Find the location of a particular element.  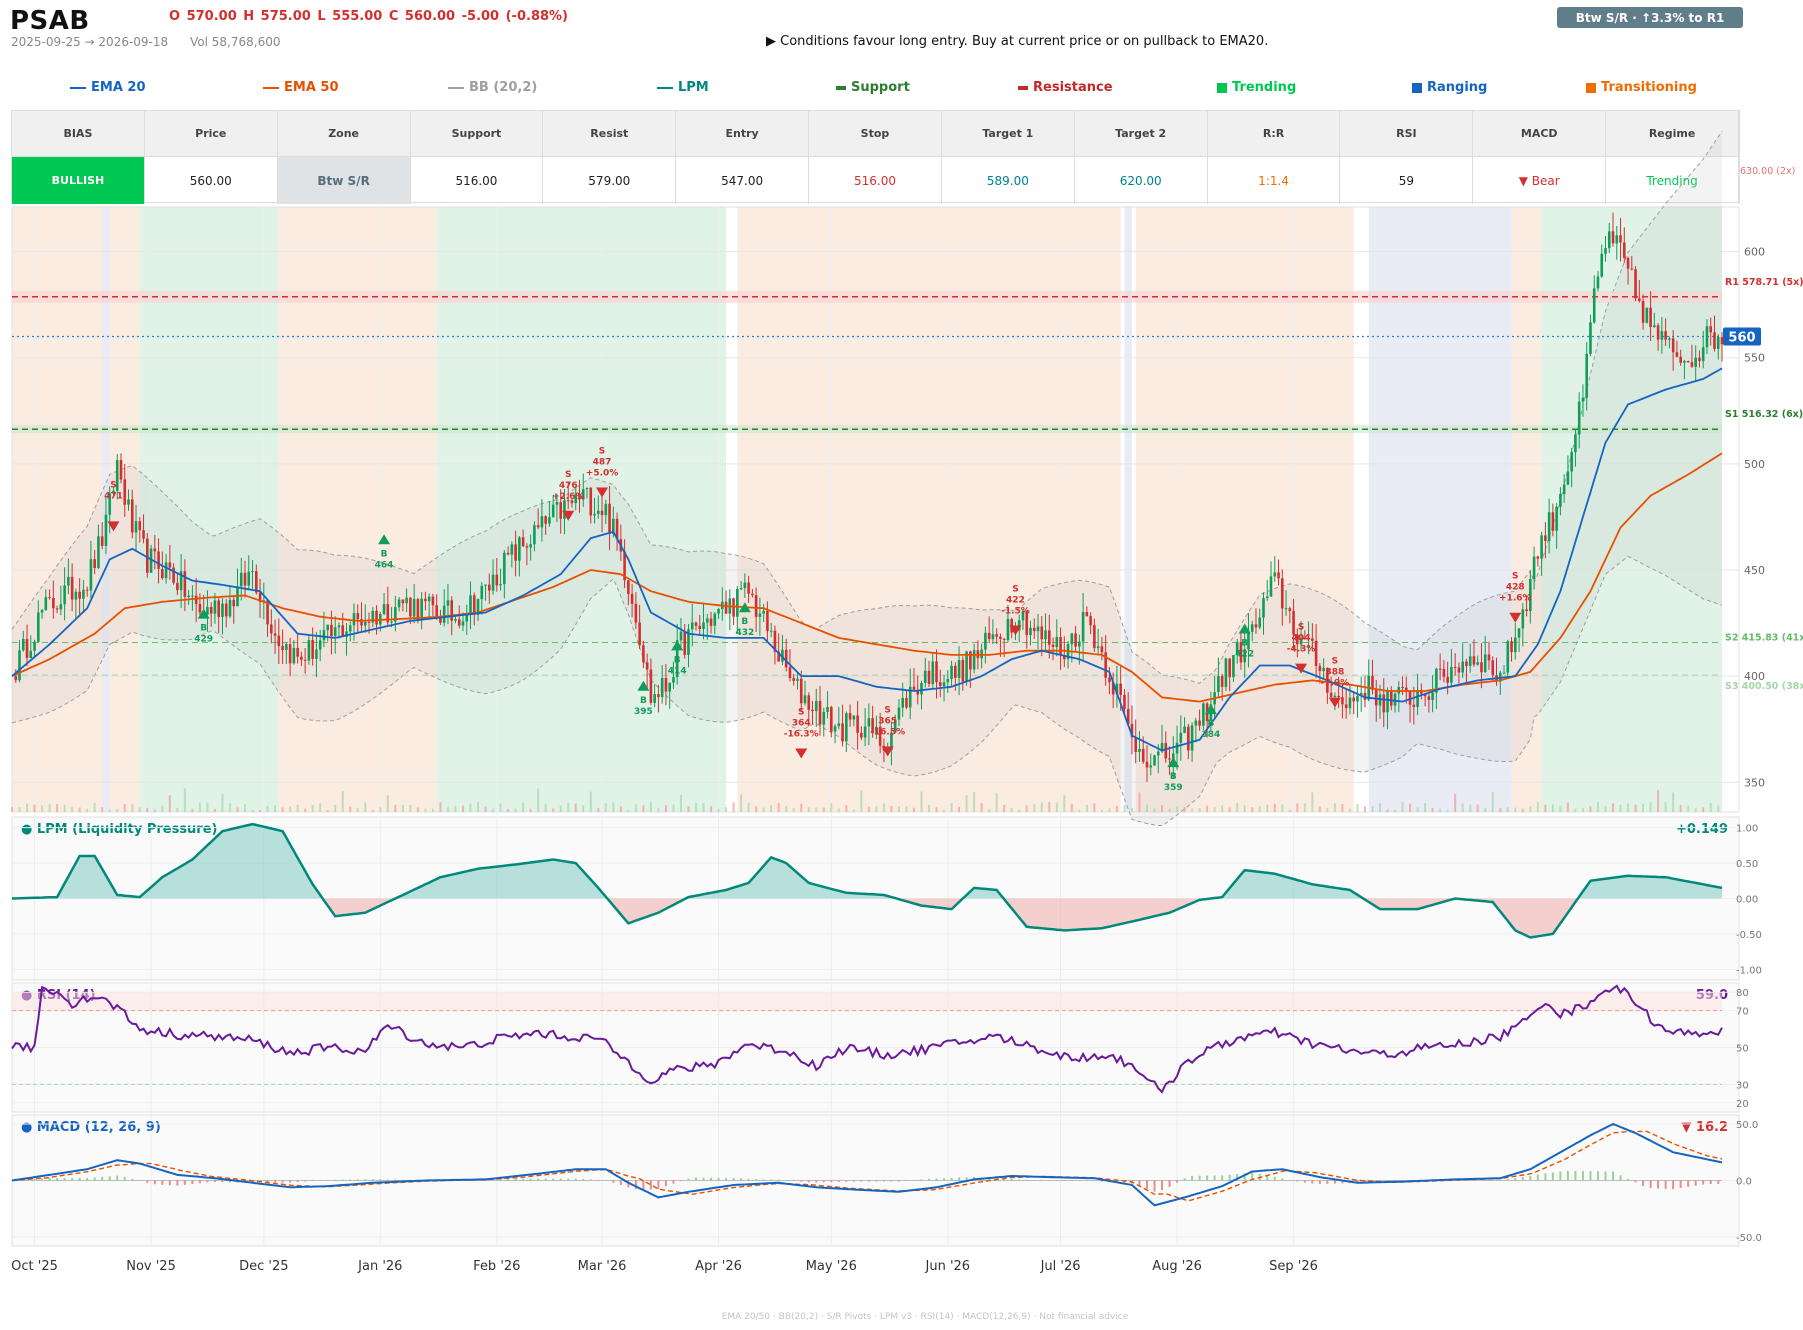

legend-trending: Trending is located at coordinates (1256, 87).